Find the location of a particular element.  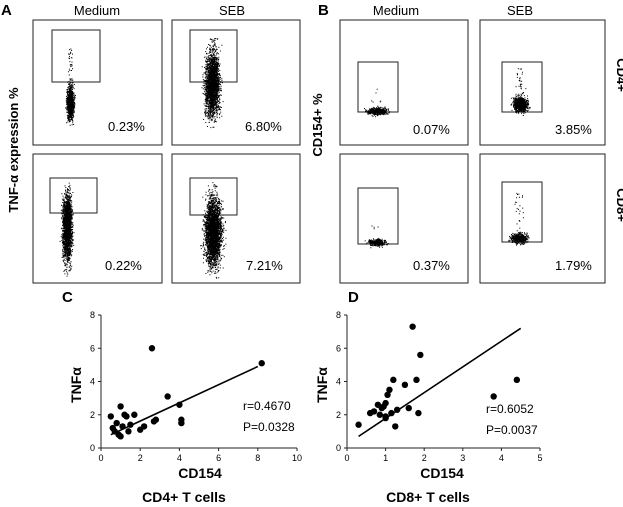

scatter-chart-d: 0 1 2 3 4 5 0 2 4 6 8 is located at coordinates (439, 386).